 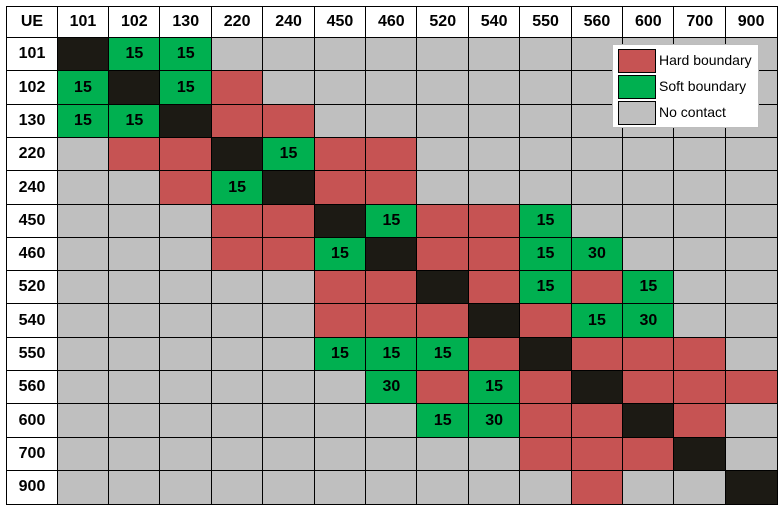 I want to click on row-header: 220, so click(x=32, y=154).